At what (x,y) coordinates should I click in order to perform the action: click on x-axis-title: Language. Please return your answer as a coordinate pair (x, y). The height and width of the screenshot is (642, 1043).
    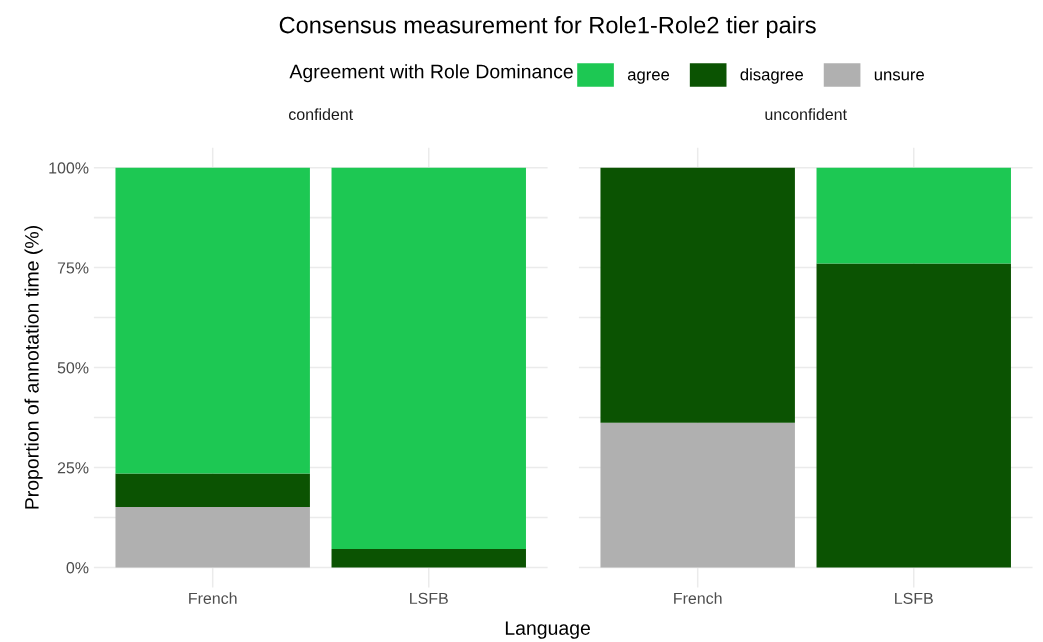
    Looking at the image, I should click on (547, 630).